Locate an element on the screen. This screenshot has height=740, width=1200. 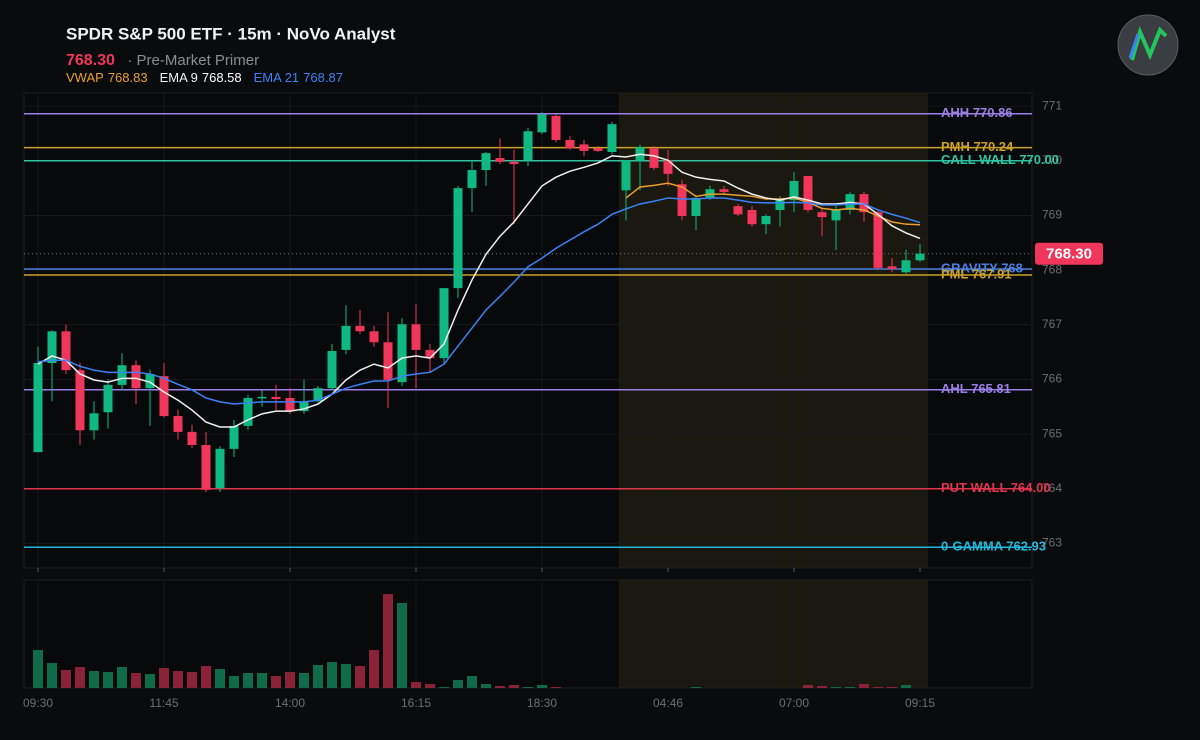
last-price: 768.30 is located at coordinates (90, 60).